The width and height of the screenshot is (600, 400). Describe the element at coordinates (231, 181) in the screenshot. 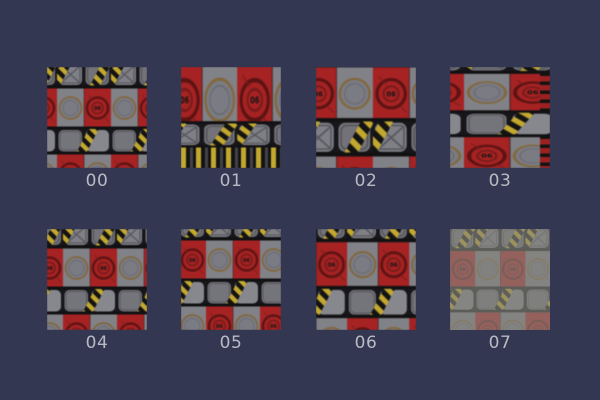

I see `patch-label-01: 01` at that location.